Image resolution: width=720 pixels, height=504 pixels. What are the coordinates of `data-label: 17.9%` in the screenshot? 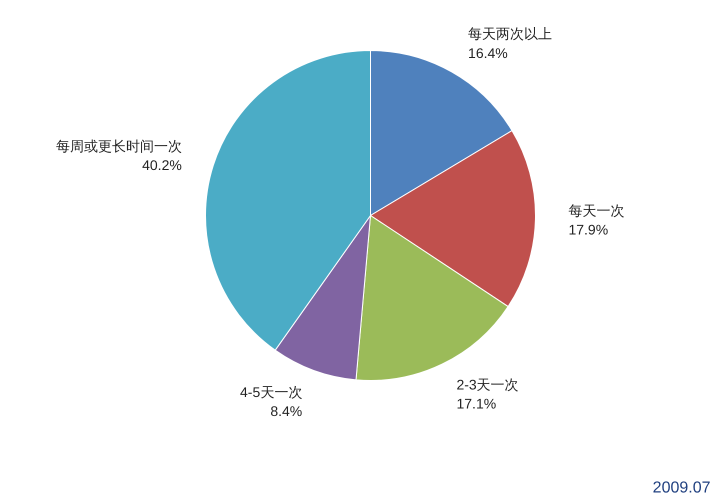 It's located at (588, 229).